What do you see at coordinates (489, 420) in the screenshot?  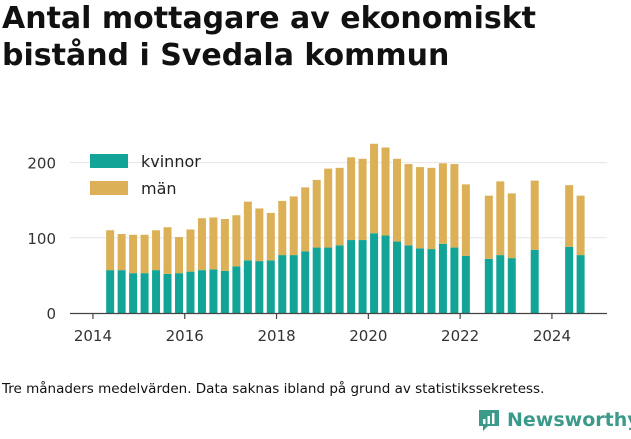 I see `newsworthy-logo-icon` at bounding box center [489, 420].